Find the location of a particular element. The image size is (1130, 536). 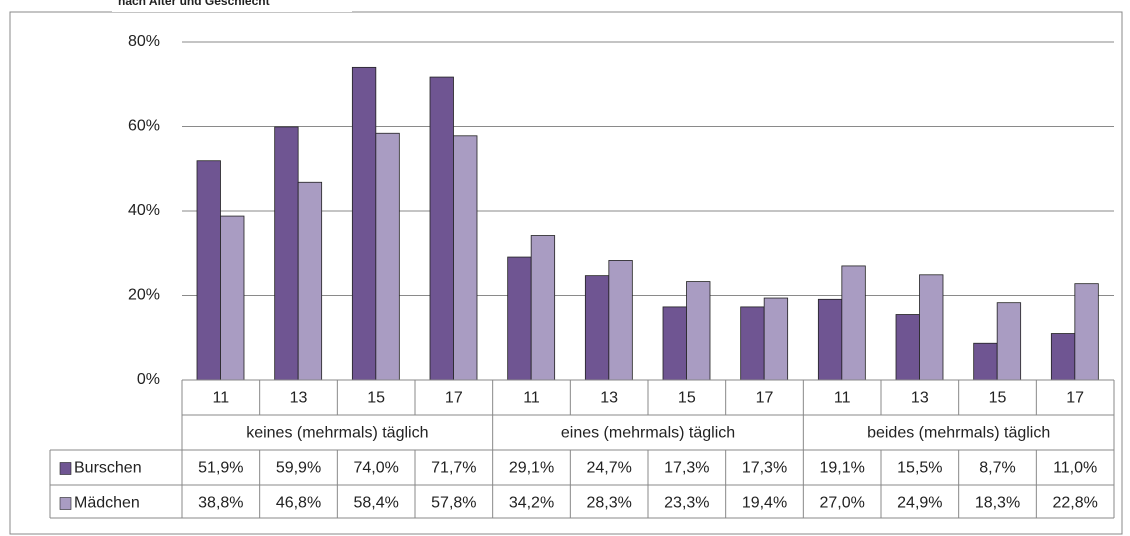

value-label: 38,8% is located at coordinates (220, 503).